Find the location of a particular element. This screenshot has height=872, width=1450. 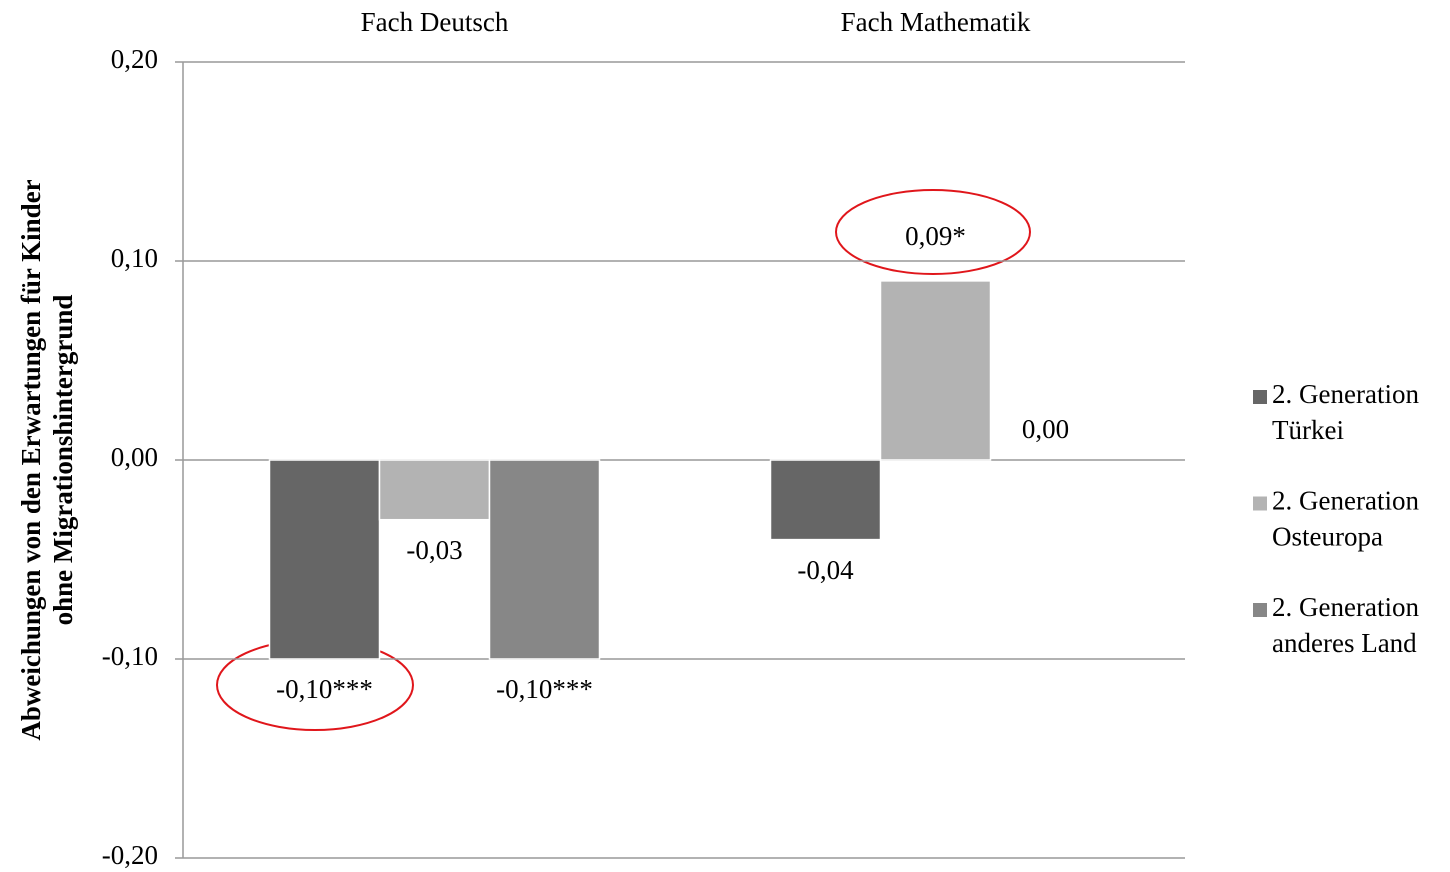

data-label: -0,03 is located at coordinates (434, 550).